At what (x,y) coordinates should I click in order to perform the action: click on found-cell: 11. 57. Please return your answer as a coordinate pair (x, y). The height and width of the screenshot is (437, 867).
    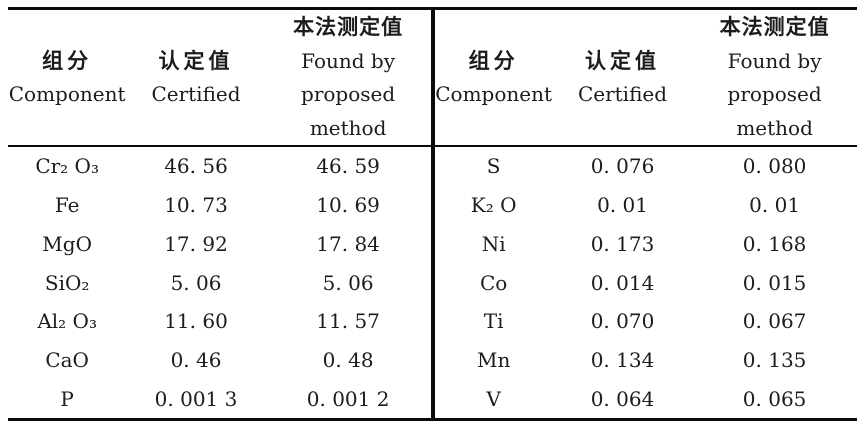
    Looking at the image, I should click on (348, 321).